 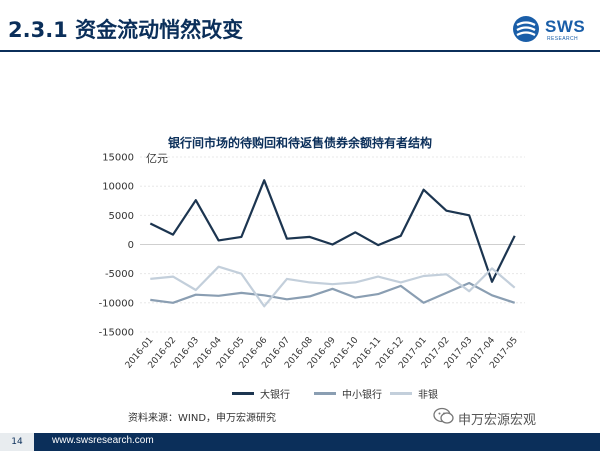 What do you see at coordinates (103, 440) in the screenshot?
I see `footer-url-link: www.swsresearch.com` at bounding box center [103, 440].